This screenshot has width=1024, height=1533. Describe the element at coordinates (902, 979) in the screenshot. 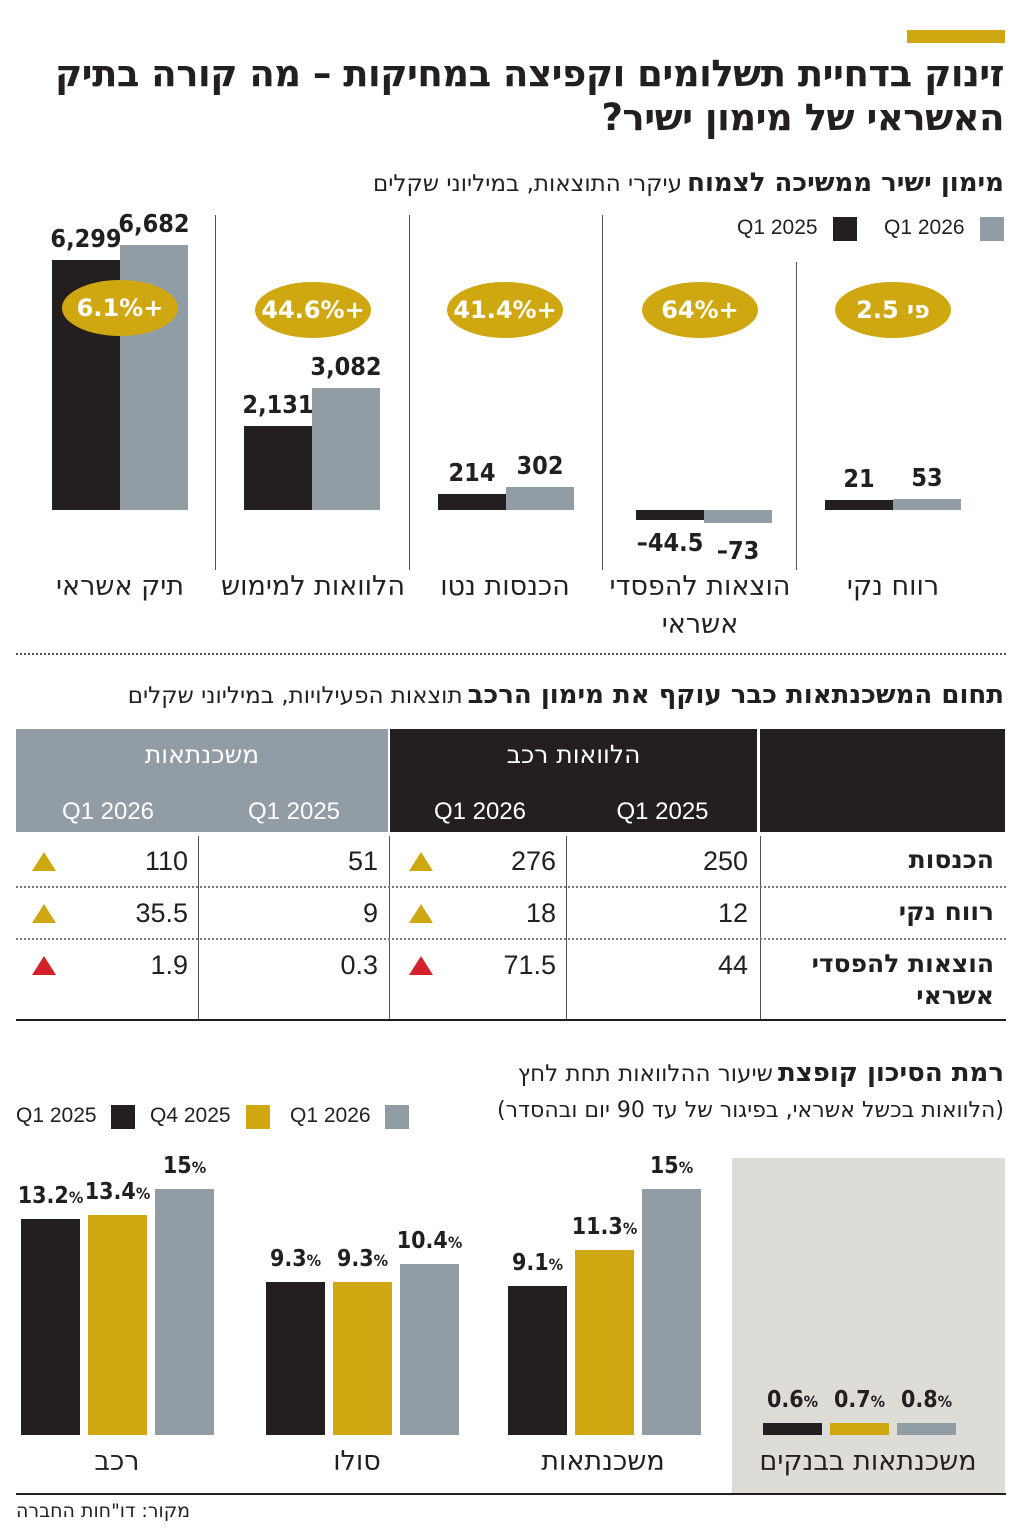

I see `row-label: הוצאות להפסדי אשראי` at that location.